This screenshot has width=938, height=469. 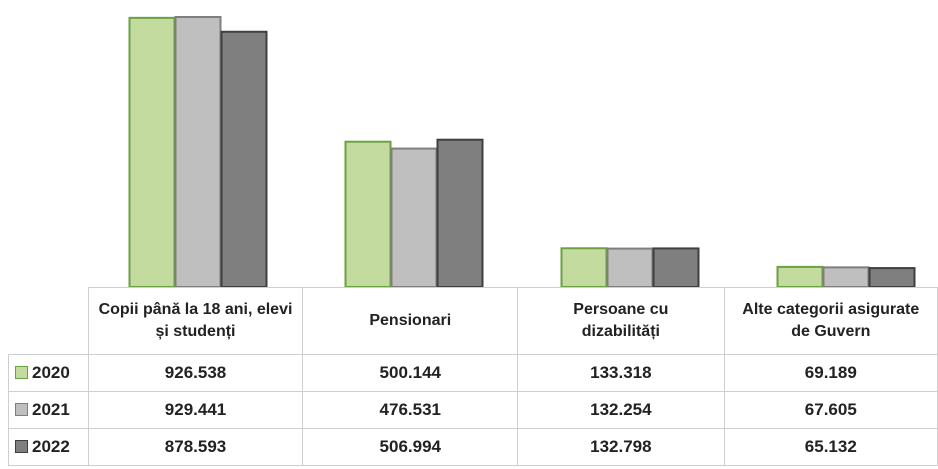 What do you see at coordinates (51, 372) in the screenshot?
I see `legend-label: 2020` at bounding box center [51, 372].